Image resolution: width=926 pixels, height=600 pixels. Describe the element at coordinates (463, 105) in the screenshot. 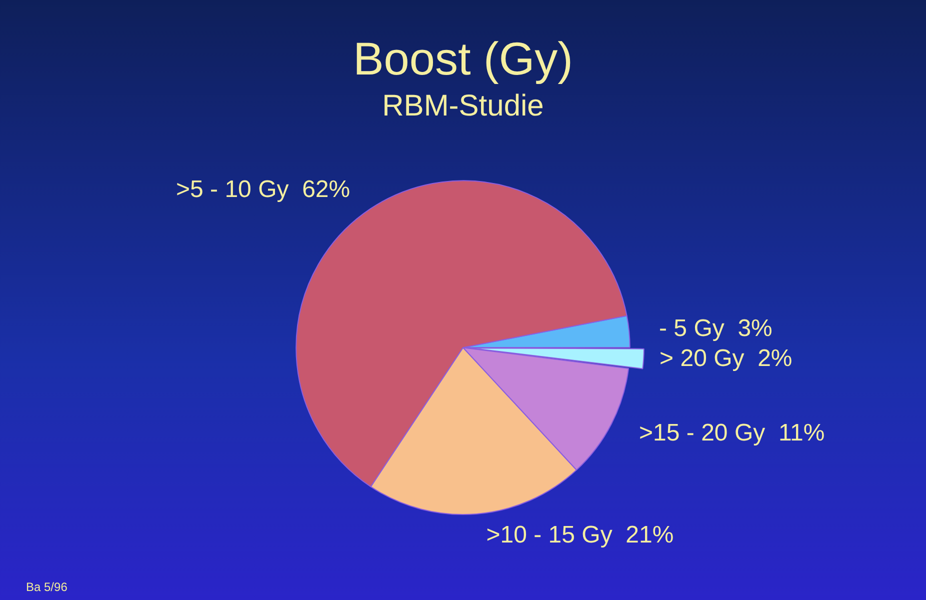

I see `chart-subtitle: RBM-Studie` at that location.